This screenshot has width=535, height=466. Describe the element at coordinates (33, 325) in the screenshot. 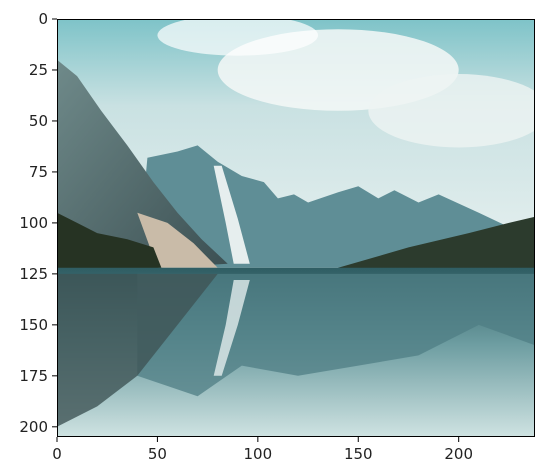

I see `y-tick-label: 150` at that location.